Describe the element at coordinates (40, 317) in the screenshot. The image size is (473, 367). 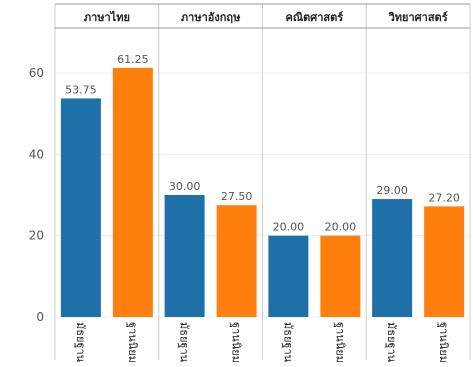
I see `y-tick-label: 0` at that location.